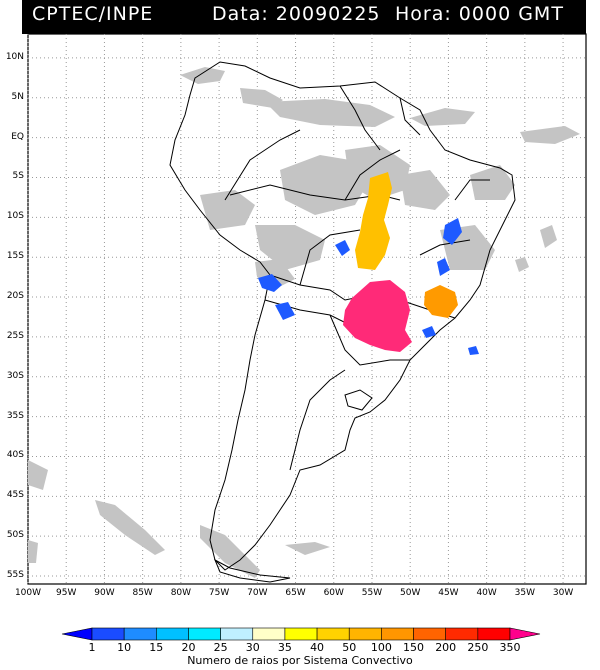 This screenshot has width=600, height=670. Describe the element at coordinates (479, 14) in the screenshot. I see `hour-label: Hora: 0000 GMT` at that location.